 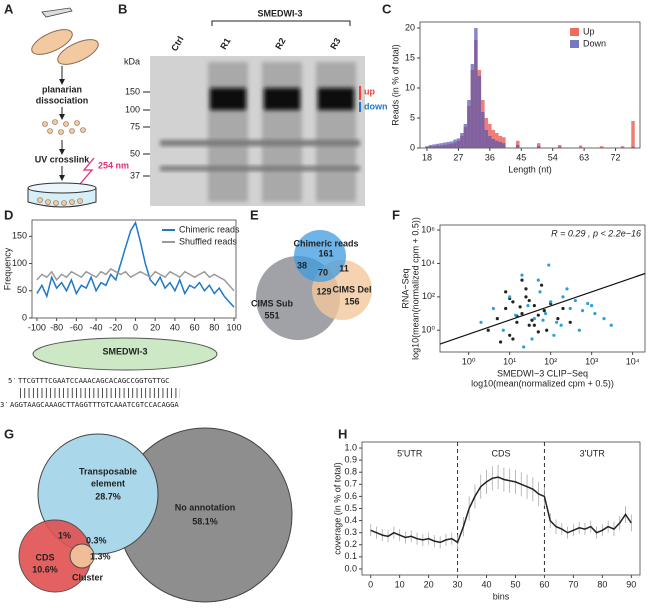 What do you see at coordinates (415, 288) in the screenshot?
I see `y-axis-label: log10(mean(normalized cpm + 0.5))` at bounding box center [415, 288].